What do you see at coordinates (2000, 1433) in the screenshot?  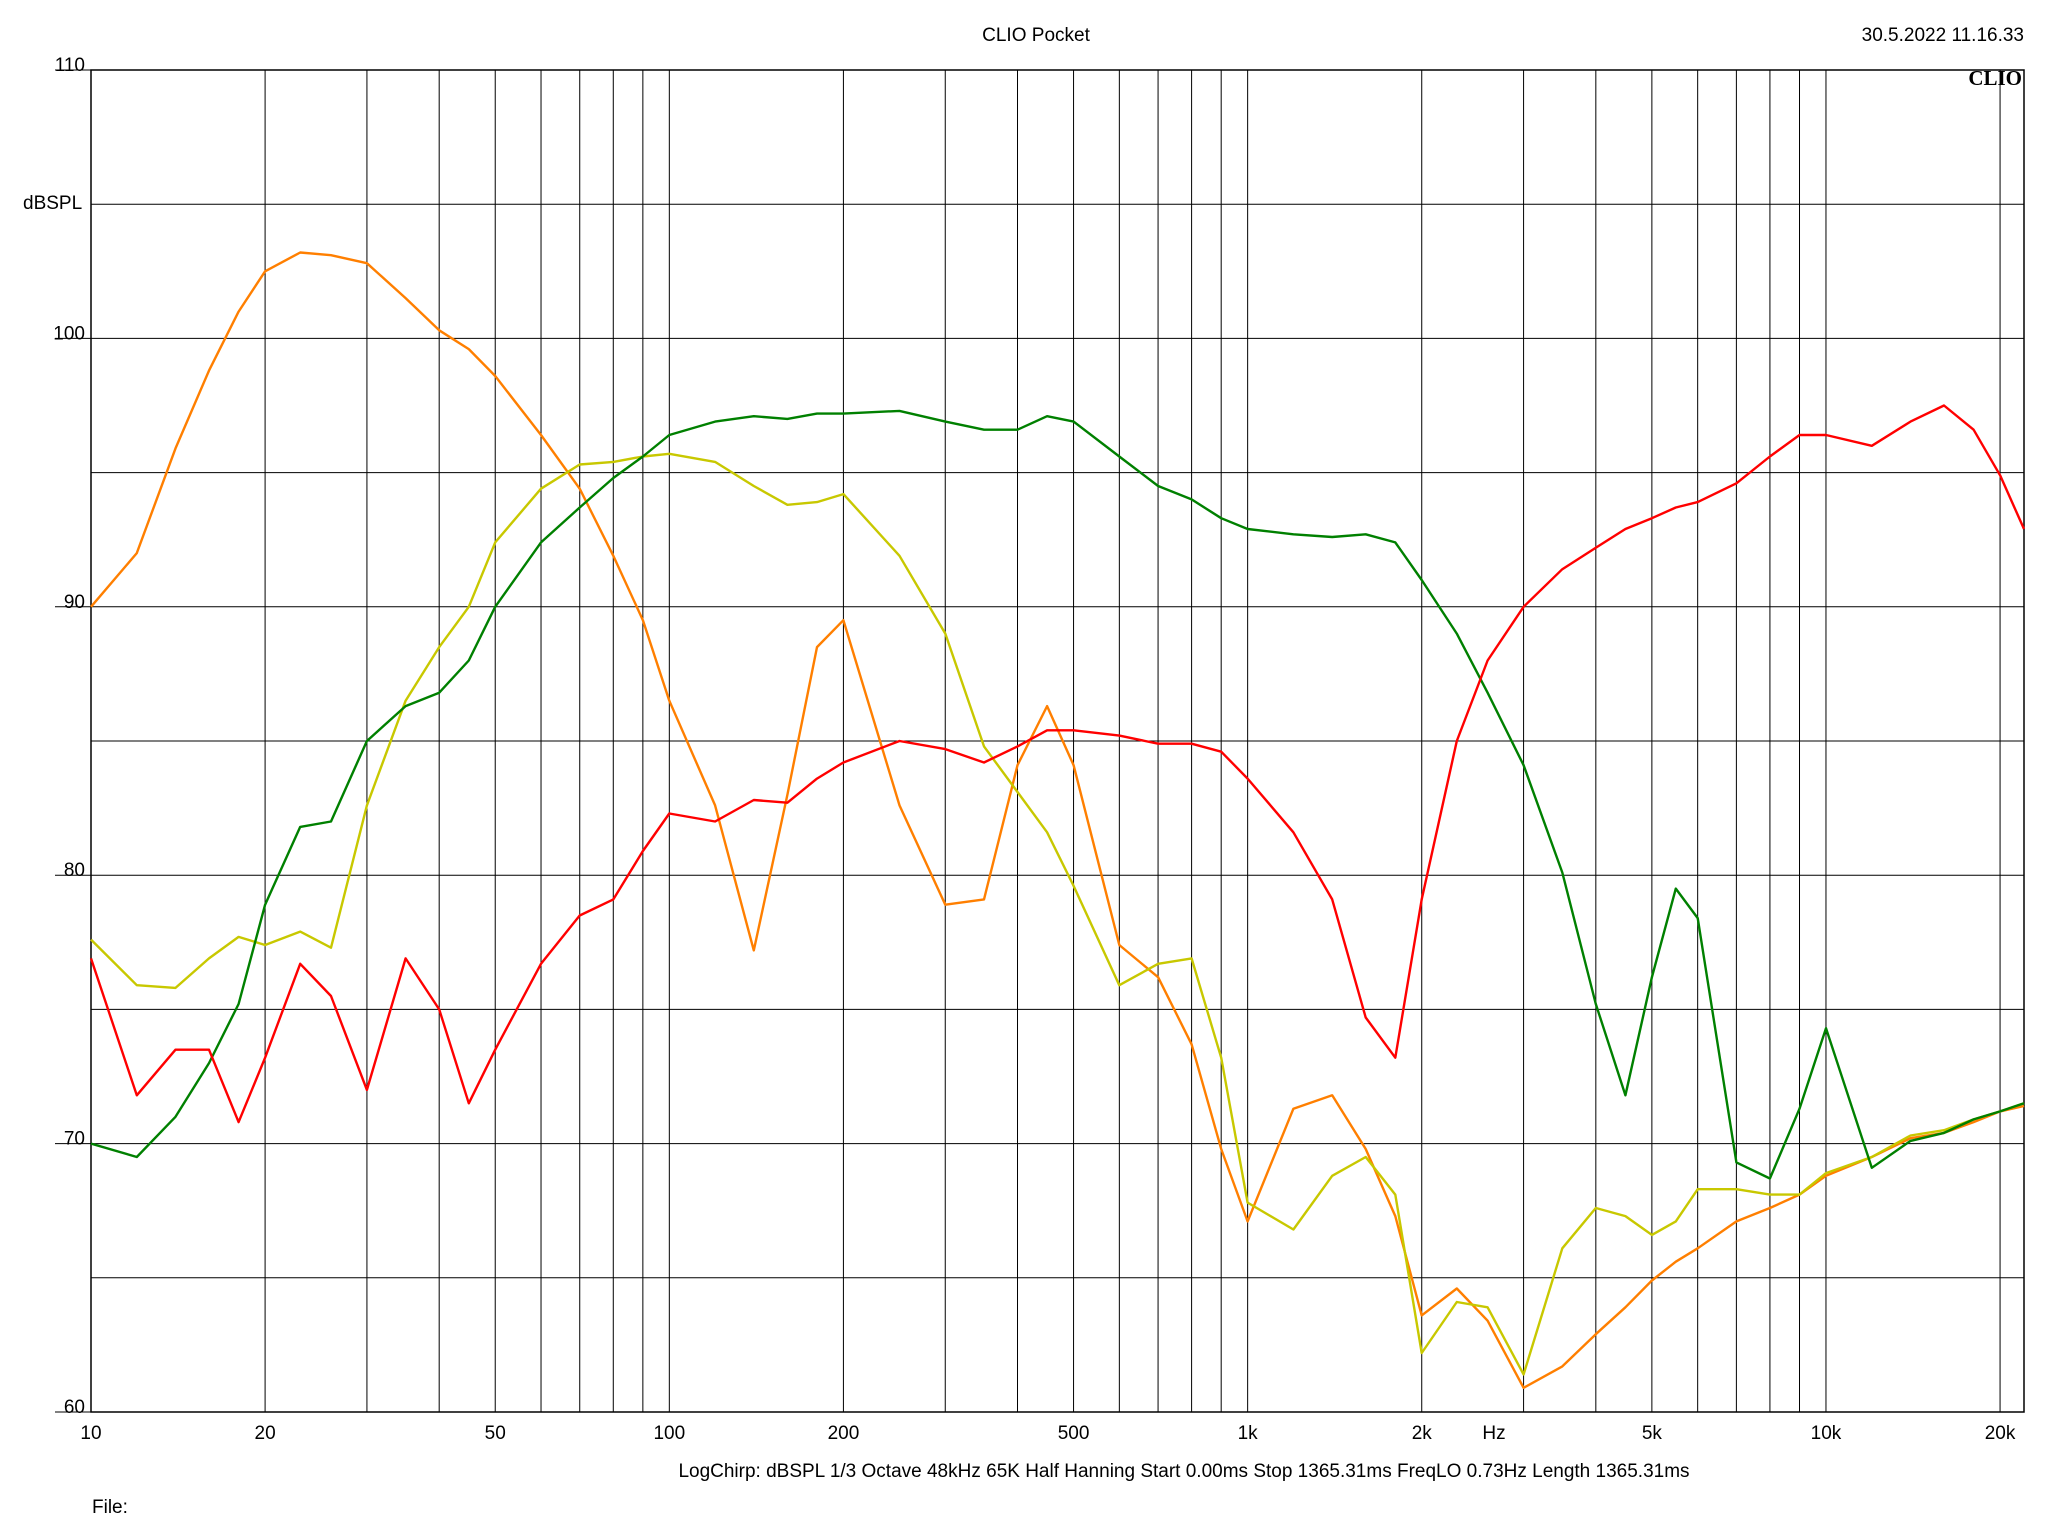 I see `x-tick-label: 20k` at bounding box center [2000, 1433].